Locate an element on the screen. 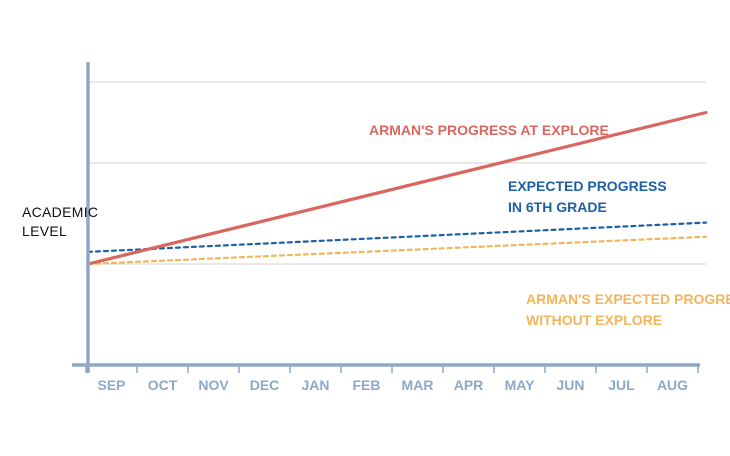  series-2-label-line-1: EXPECTED PROGRESS is located at coordinates (587, 186).